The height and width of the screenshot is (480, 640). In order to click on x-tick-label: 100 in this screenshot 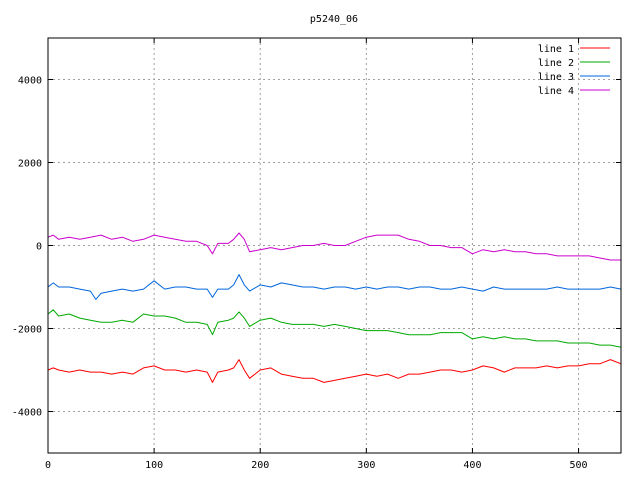, I will do `click(154, 465)`.